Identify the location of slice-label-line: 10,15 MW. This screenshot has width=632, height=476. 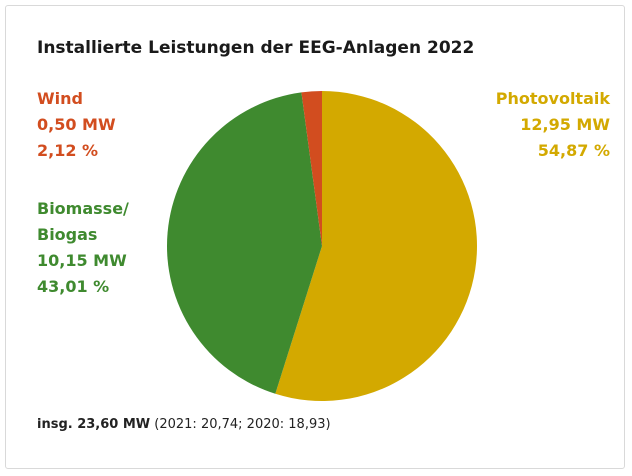
(82, 260).